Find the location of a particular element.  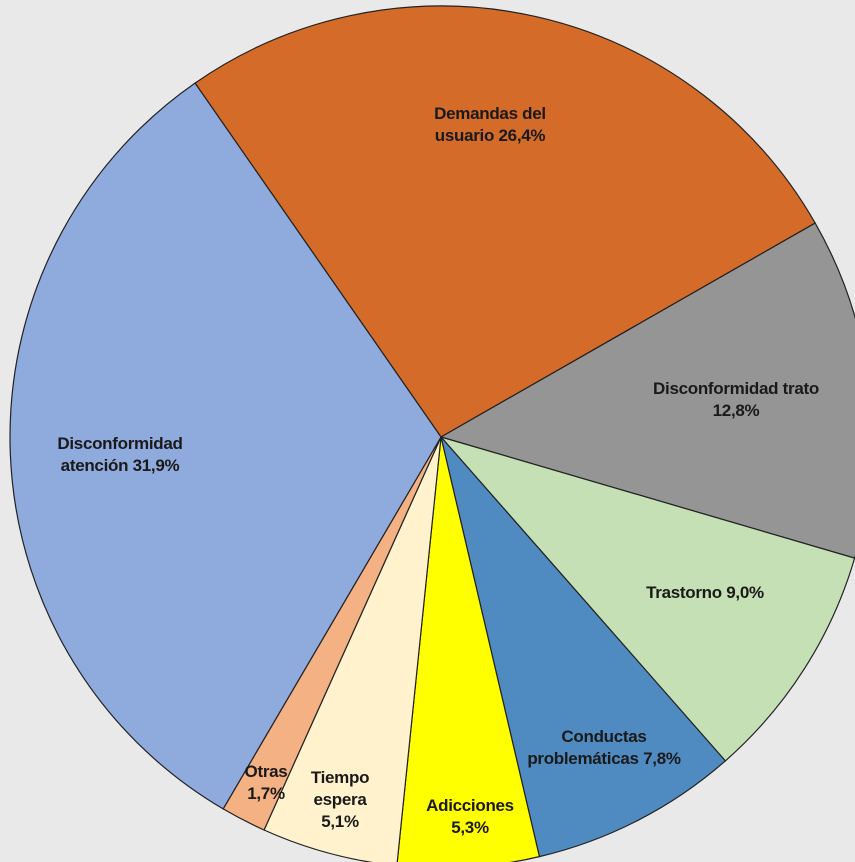

category-label: Demandas del usuario is located at coordinates (490, 124).